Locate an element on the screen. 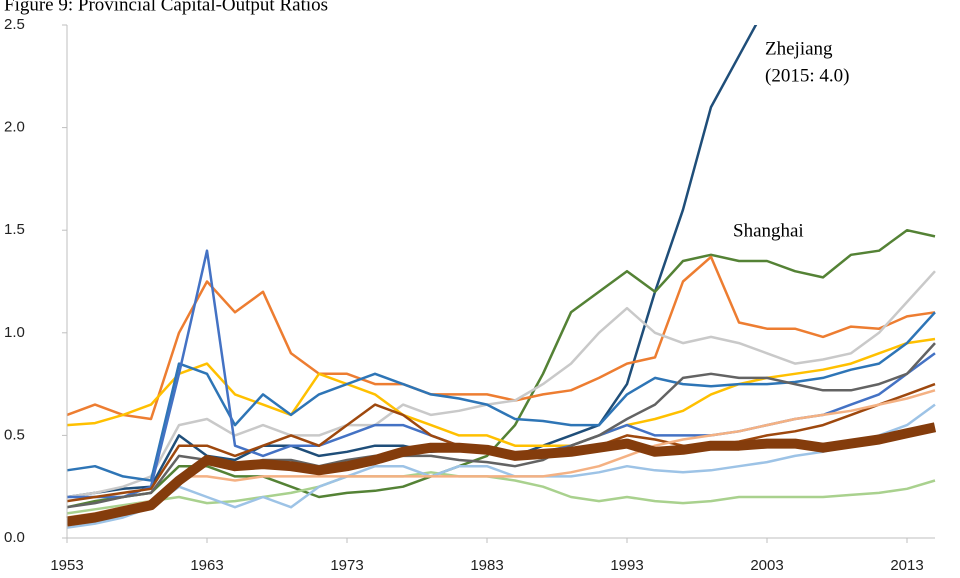 The width and height of the screenshot is (960, 578). x-tick-label: 1963 is located at coordinates (206, 565).